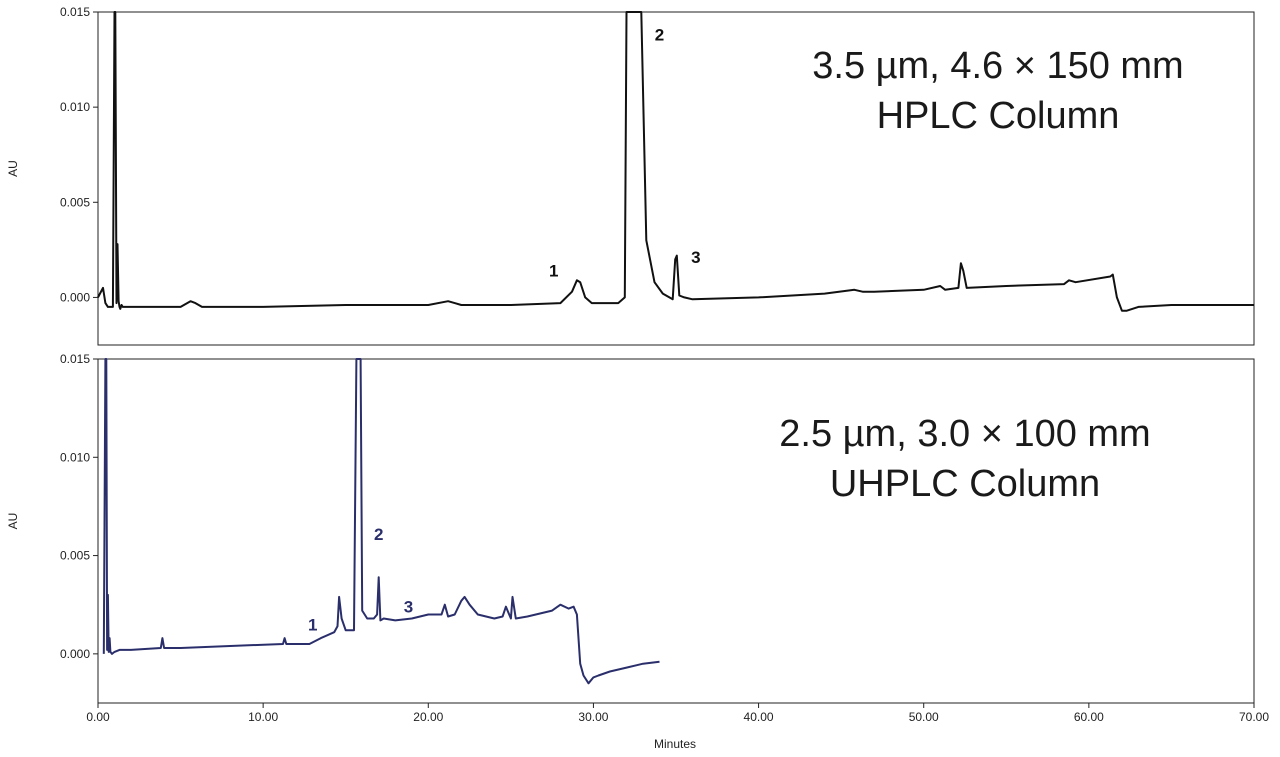 The height and width of the screenshot is (757, 1280). I want to click on column-caption: HPLC Column, so click(998, 116).